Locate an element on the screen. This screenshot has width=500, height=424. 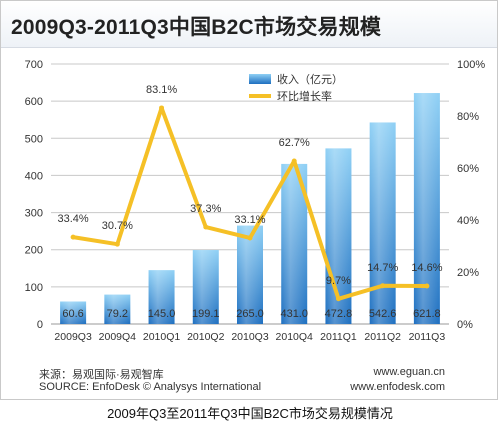
x-tick-label: 2011Q3 is located at coordinates (427, 337).